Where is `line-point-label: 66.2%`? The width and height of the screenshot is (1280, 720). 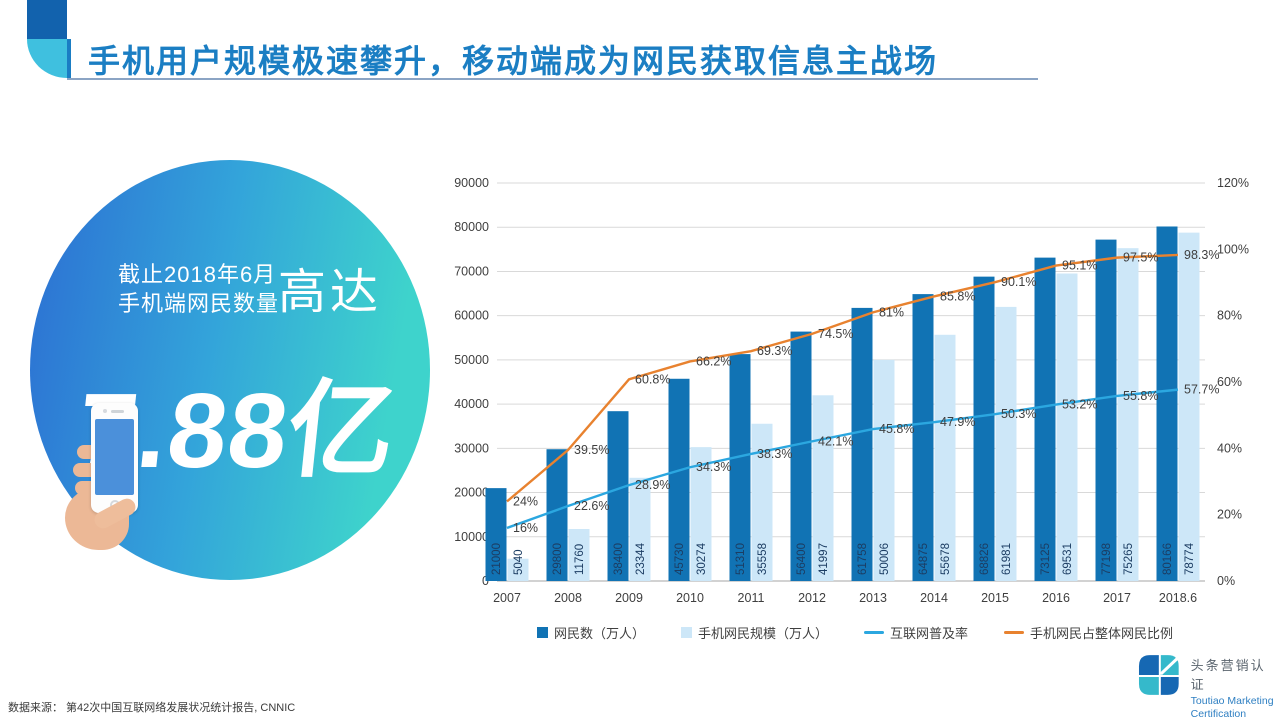 line-point-label: 66.2% is located at coordinates (713, 361).